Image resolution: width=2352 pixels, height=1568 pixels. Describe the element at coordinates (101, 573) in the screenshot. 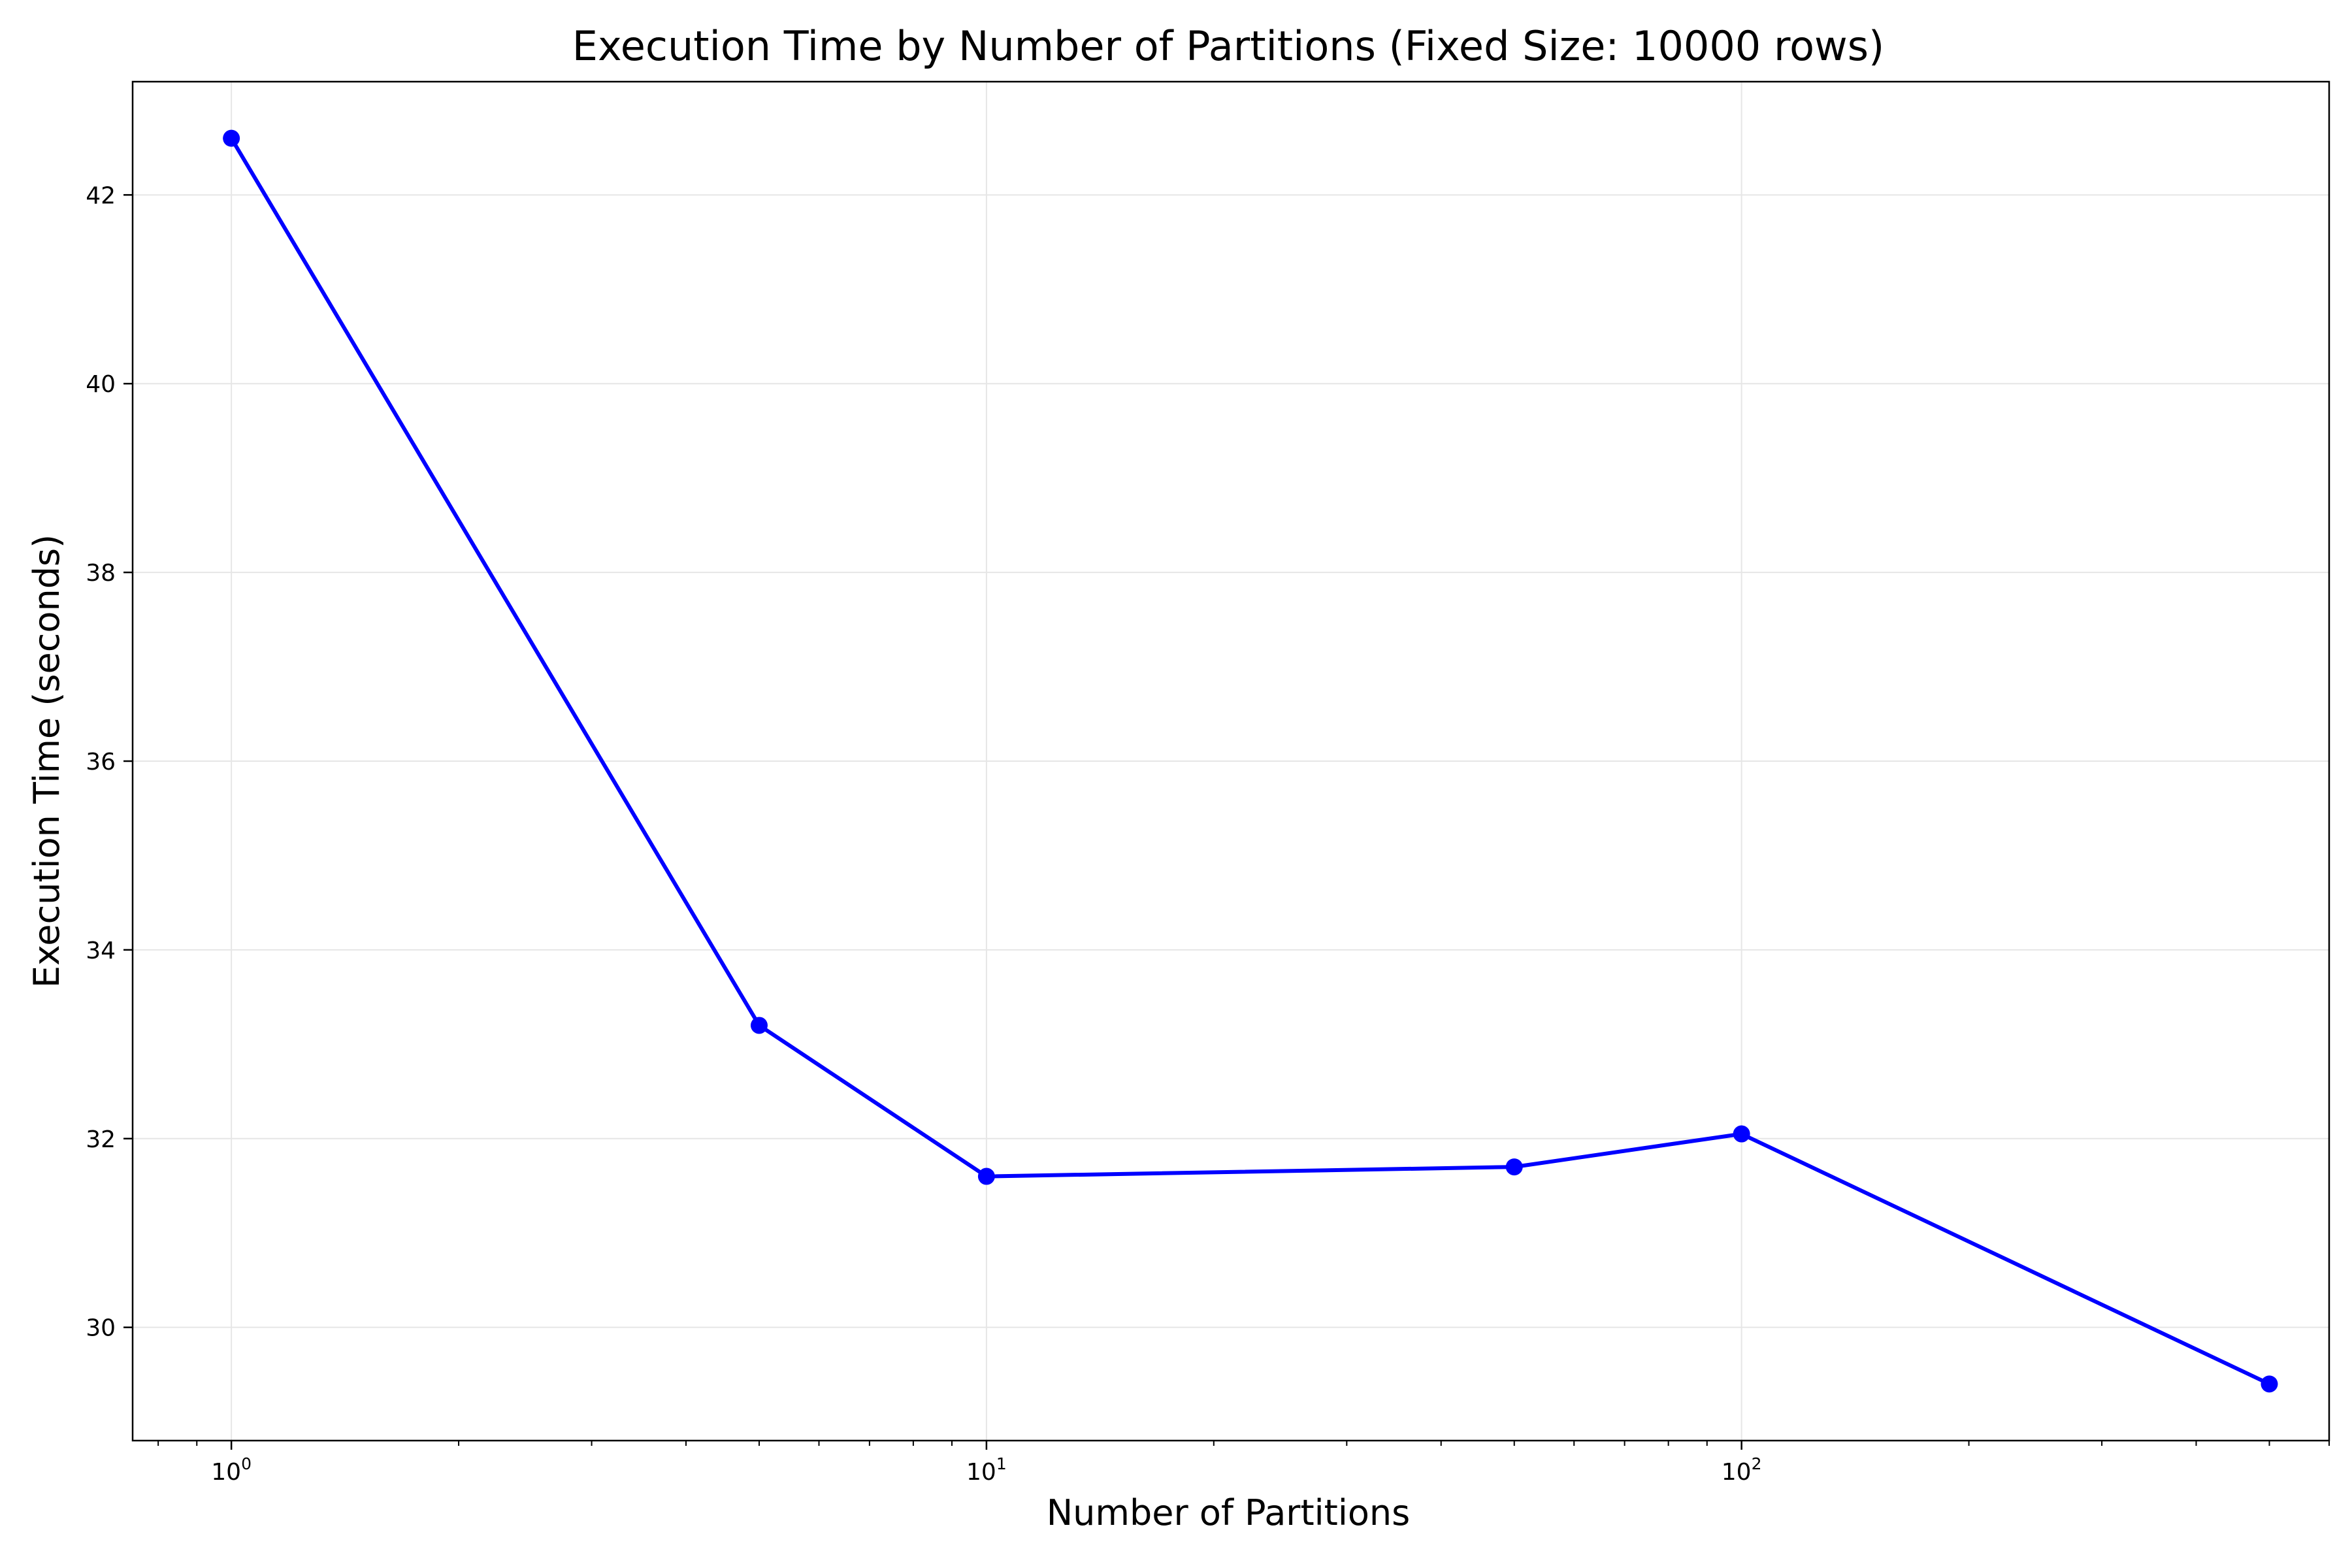

I see `y-tick-label: 38` at that location.